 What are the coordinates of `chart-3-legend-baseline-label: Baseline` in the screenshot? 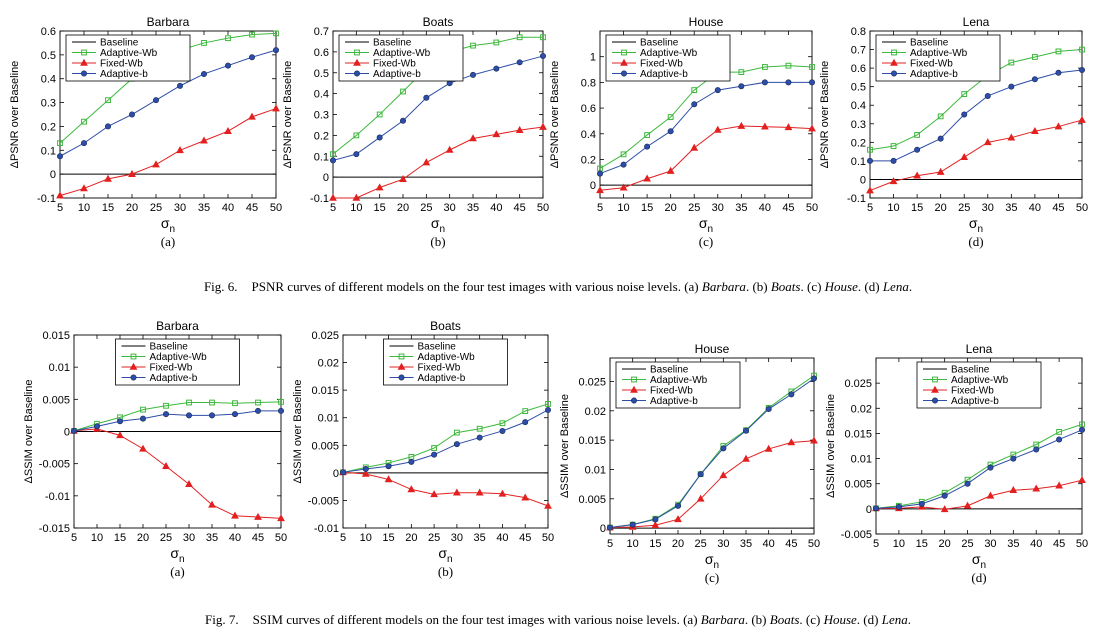 It's located at (659, 43).